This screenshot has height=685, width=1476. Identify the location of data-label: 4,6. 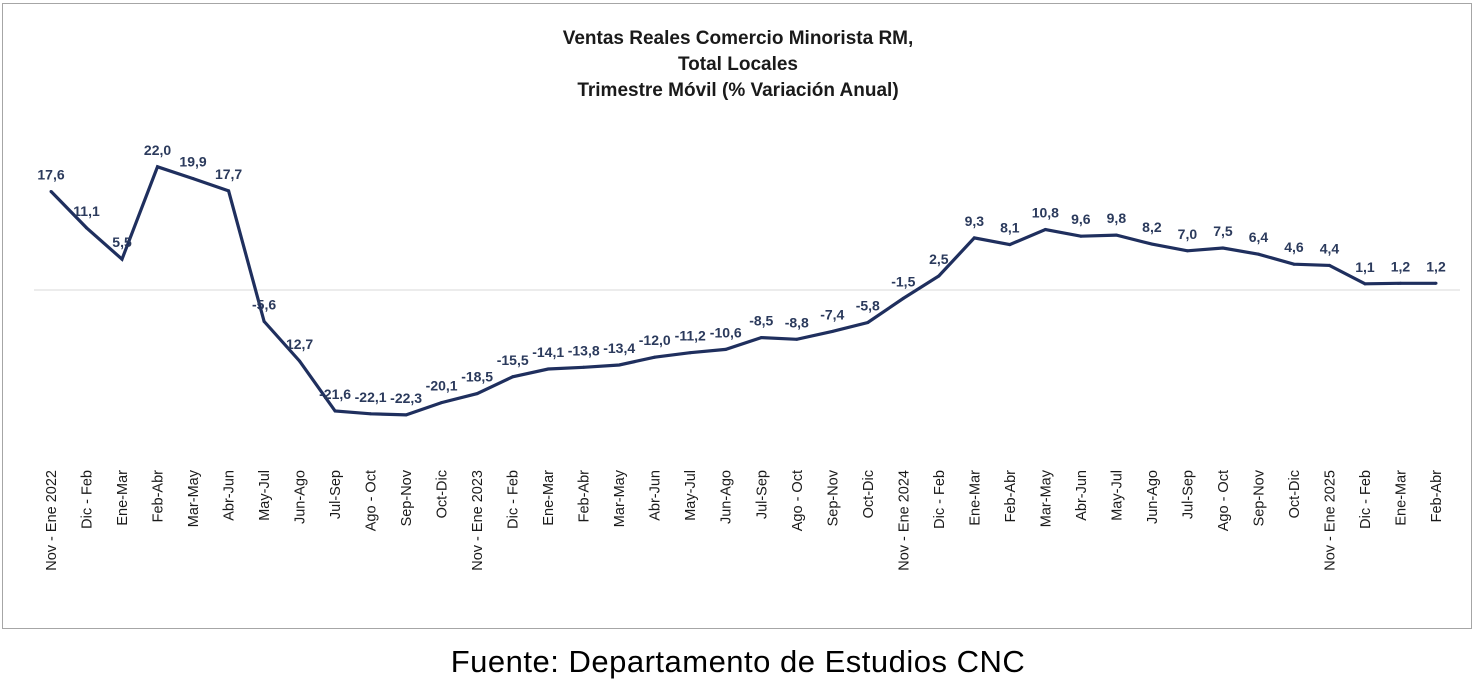
(1294, 247).